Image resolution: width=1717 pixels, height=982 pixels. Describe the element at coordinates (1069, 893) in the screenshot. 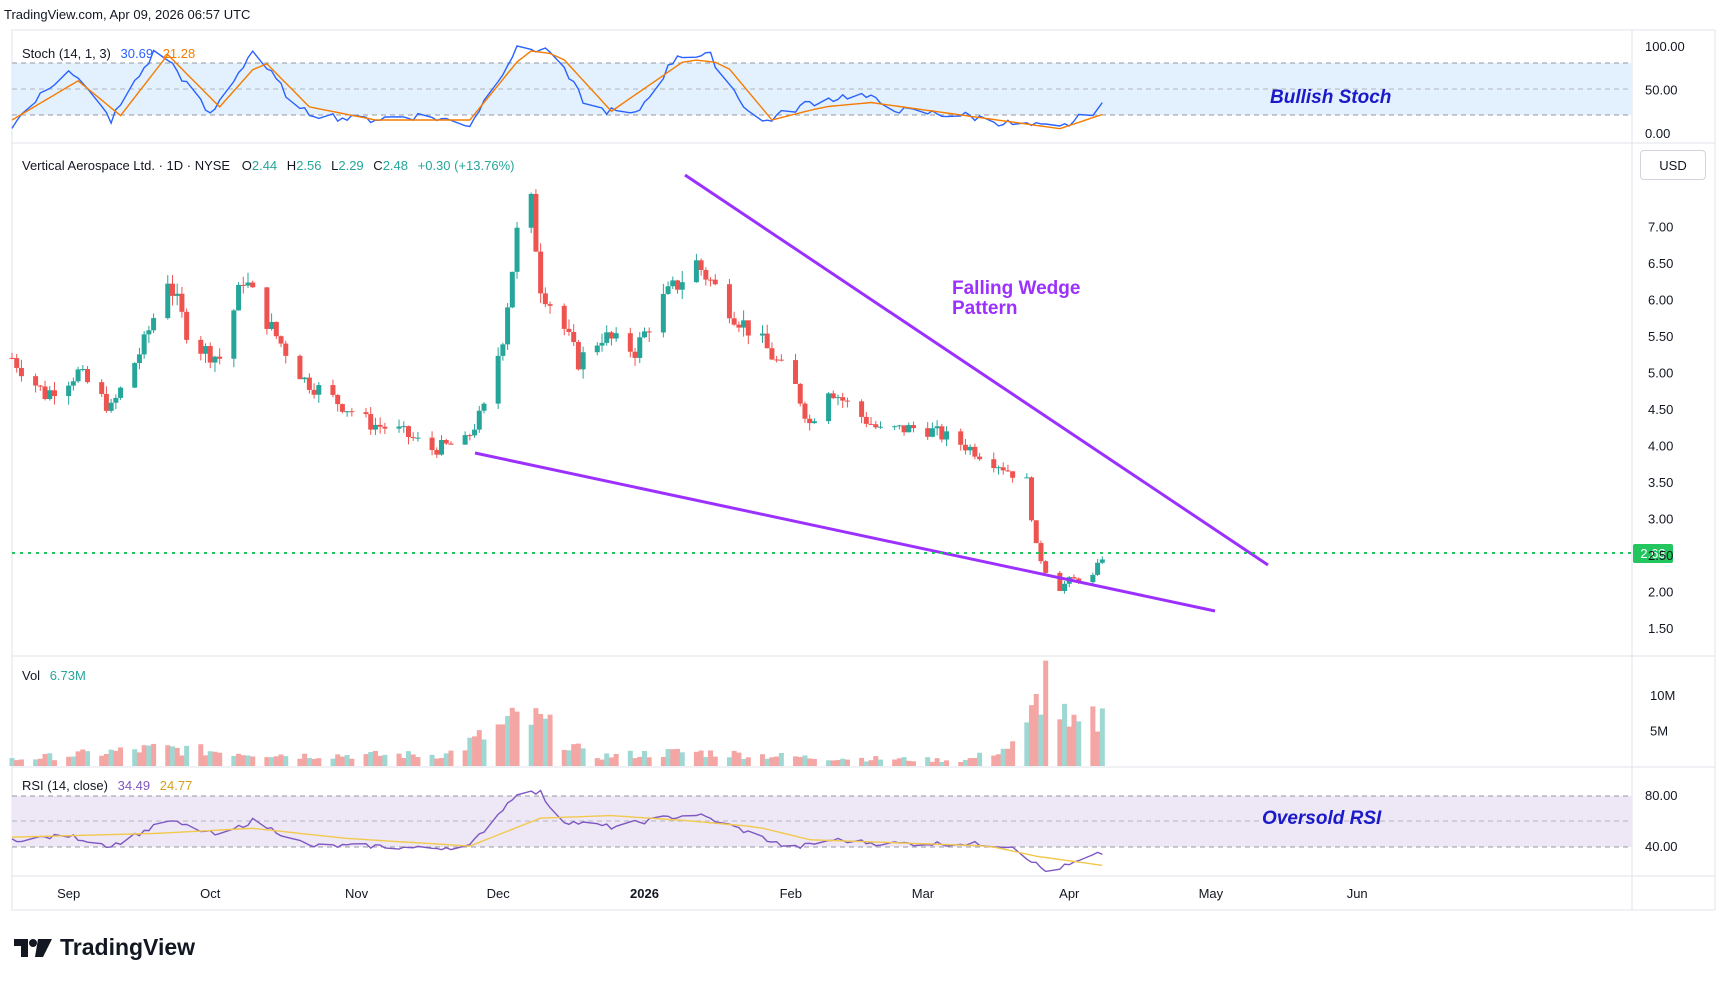

I see `x-axis-label: Apr` at that location.